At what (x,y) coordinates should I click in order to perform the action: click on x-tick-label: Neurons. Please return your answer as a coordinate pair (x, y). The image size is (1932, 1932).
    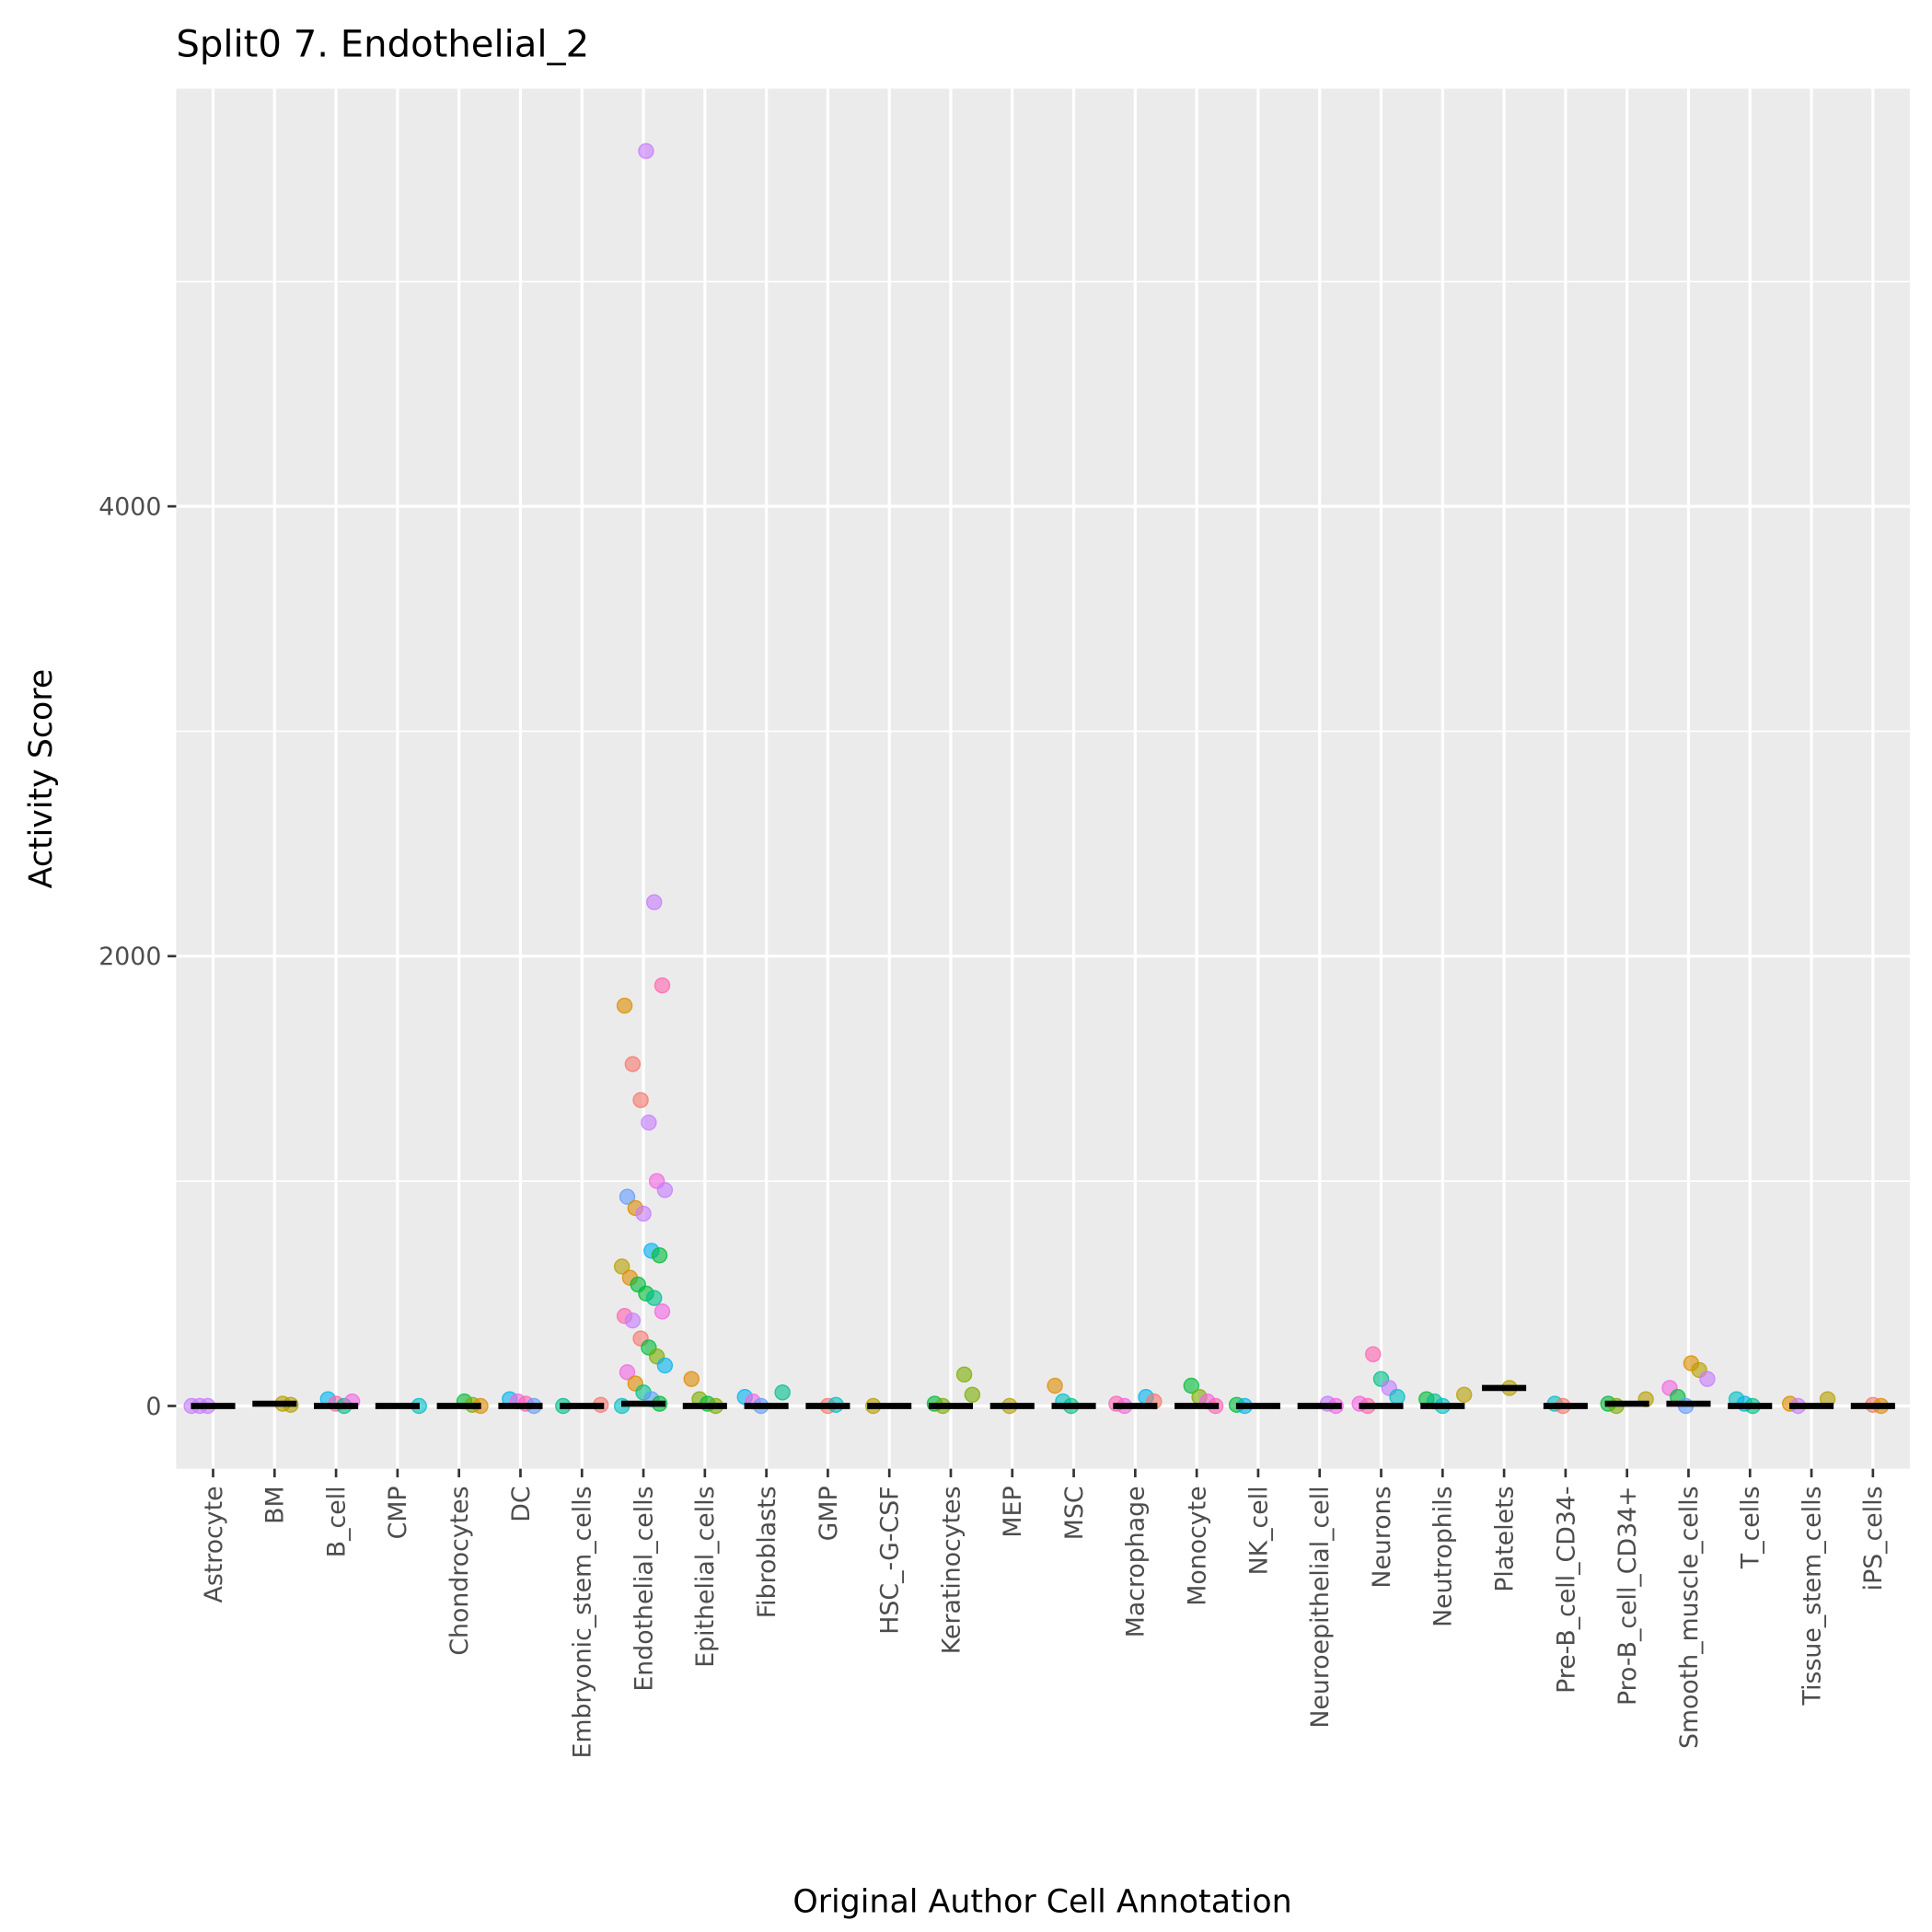
    Looking at the image, I should click on (1382, 1537).